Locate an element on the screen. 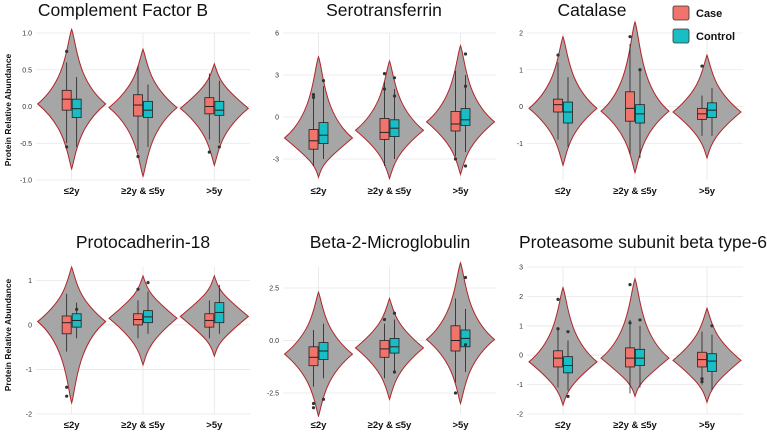  legend-swatch-case is located at coordinates (681, 13).